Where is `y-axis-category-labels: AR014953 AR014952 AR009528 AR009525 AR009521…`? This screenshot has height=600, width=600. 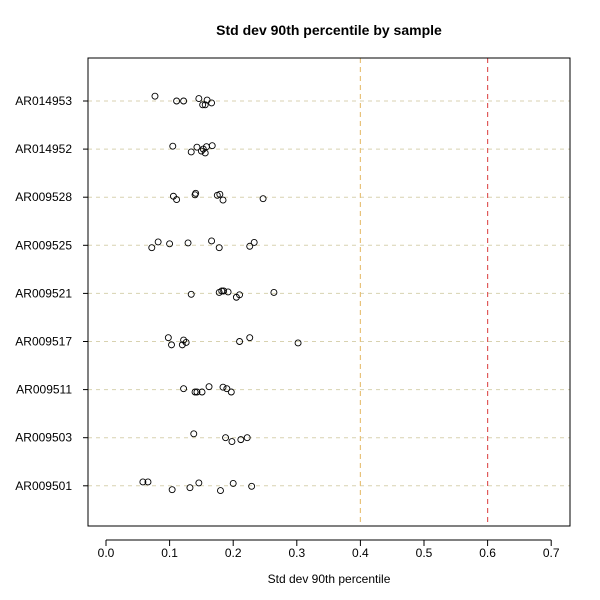
y-axis-category-labels: AR014953 AR014952 AR009528 AR009525 AR009521… is located at coordinates (51, 293).